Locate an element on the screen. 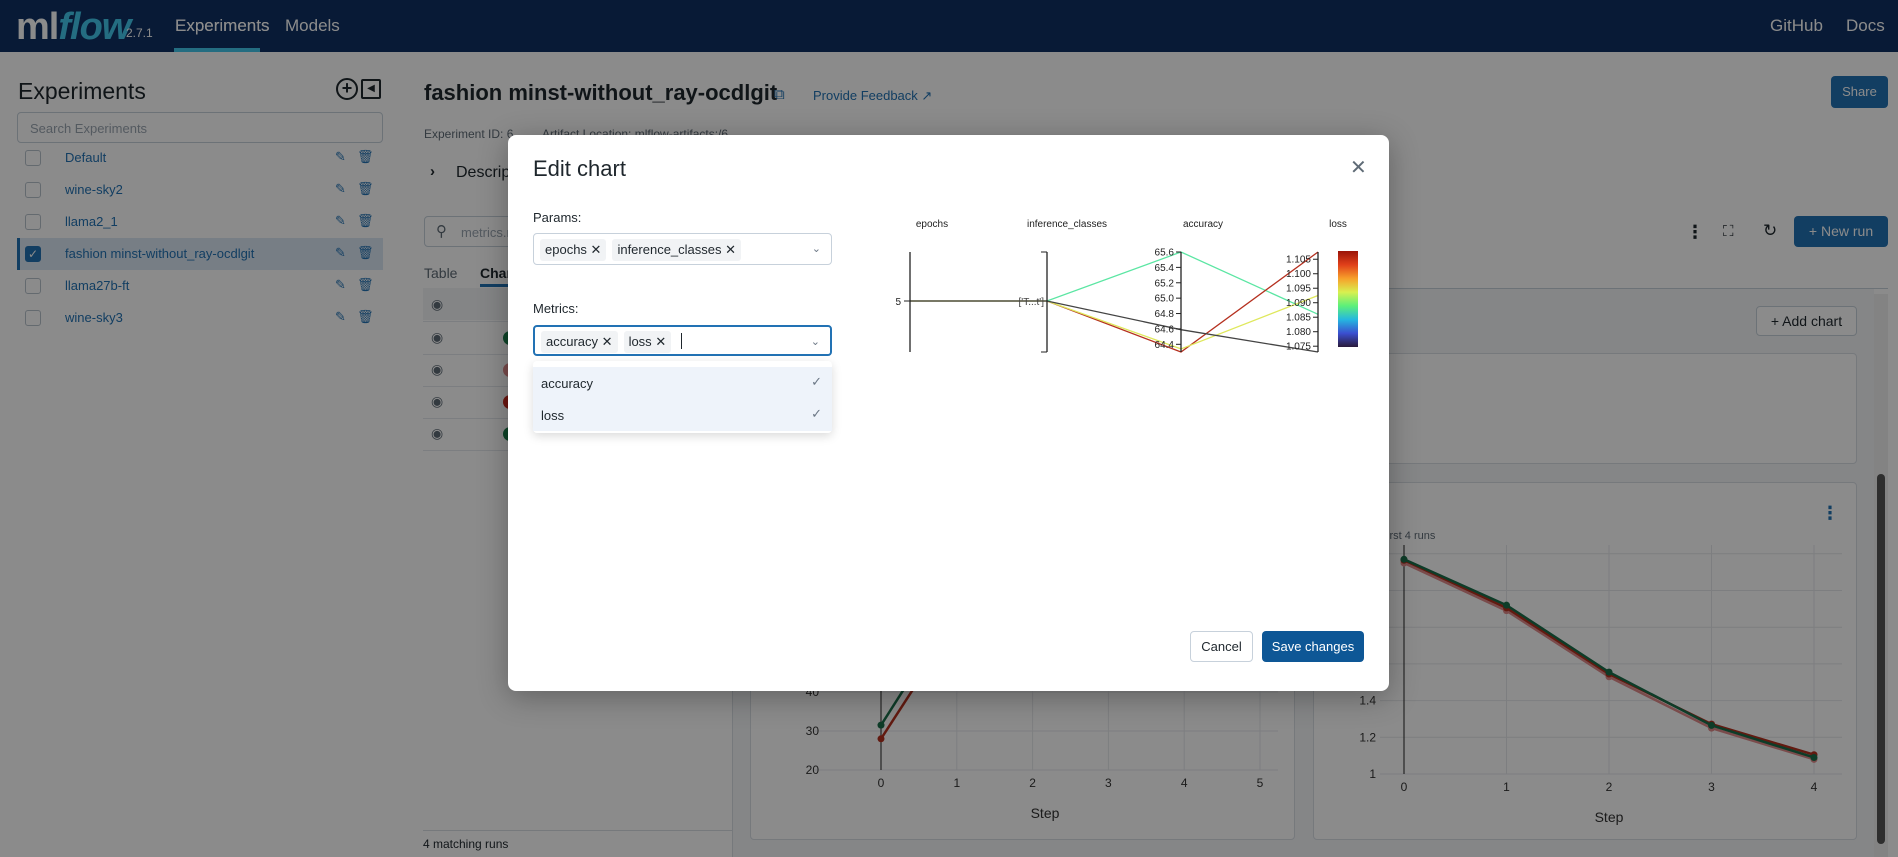 The height and width of the screenshot is (857, 1898). search-icon: ⚲ is located at coordinates (441, 231).